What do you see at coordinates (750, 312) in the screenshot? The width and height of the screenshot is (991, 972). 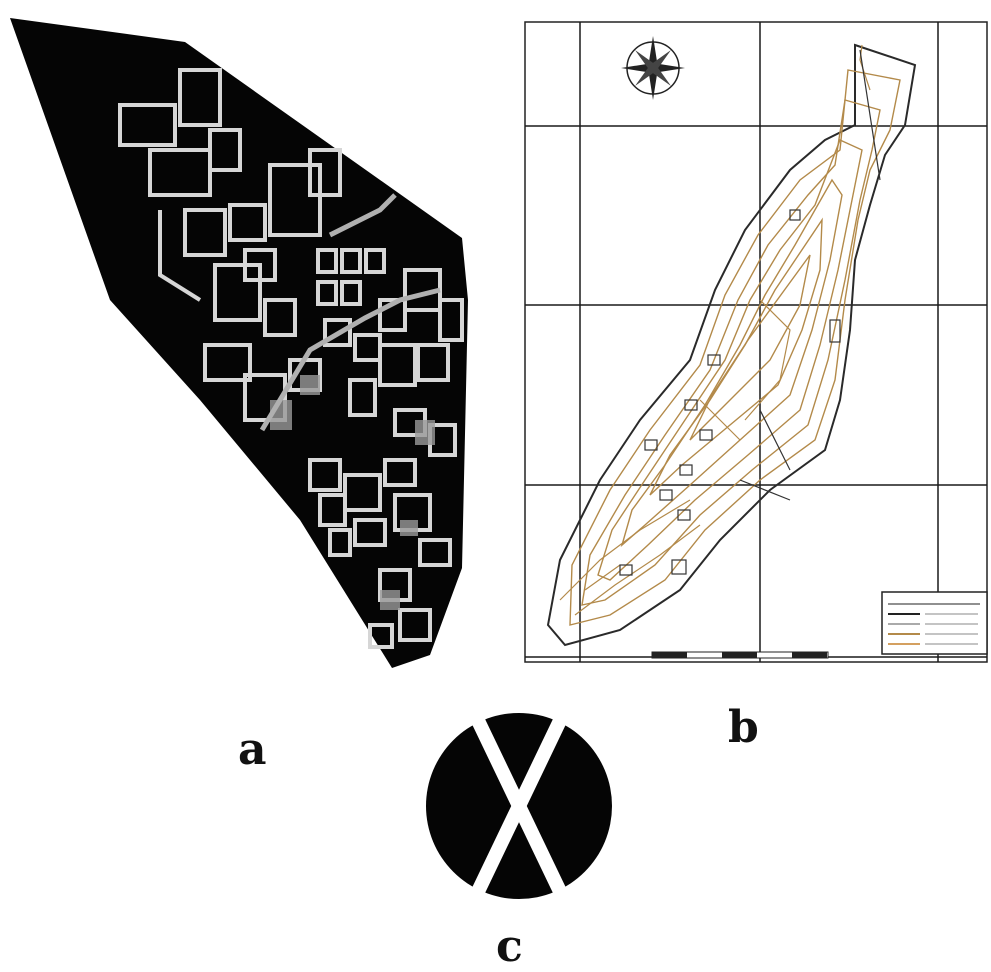 I see `map-structures` at bounding box center [750, 312].